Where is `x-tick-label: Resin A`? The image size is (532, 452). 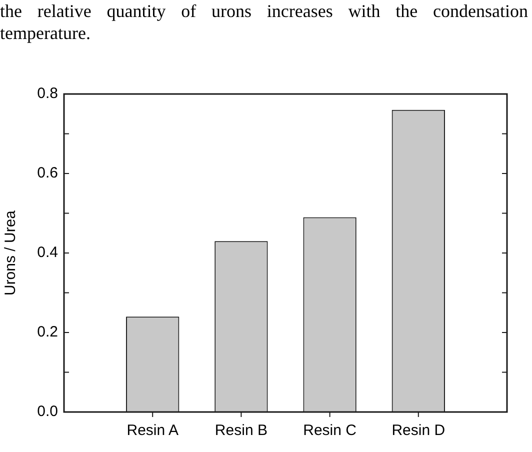 x-tick-label: Resin A is located at coordinates (152, 431).